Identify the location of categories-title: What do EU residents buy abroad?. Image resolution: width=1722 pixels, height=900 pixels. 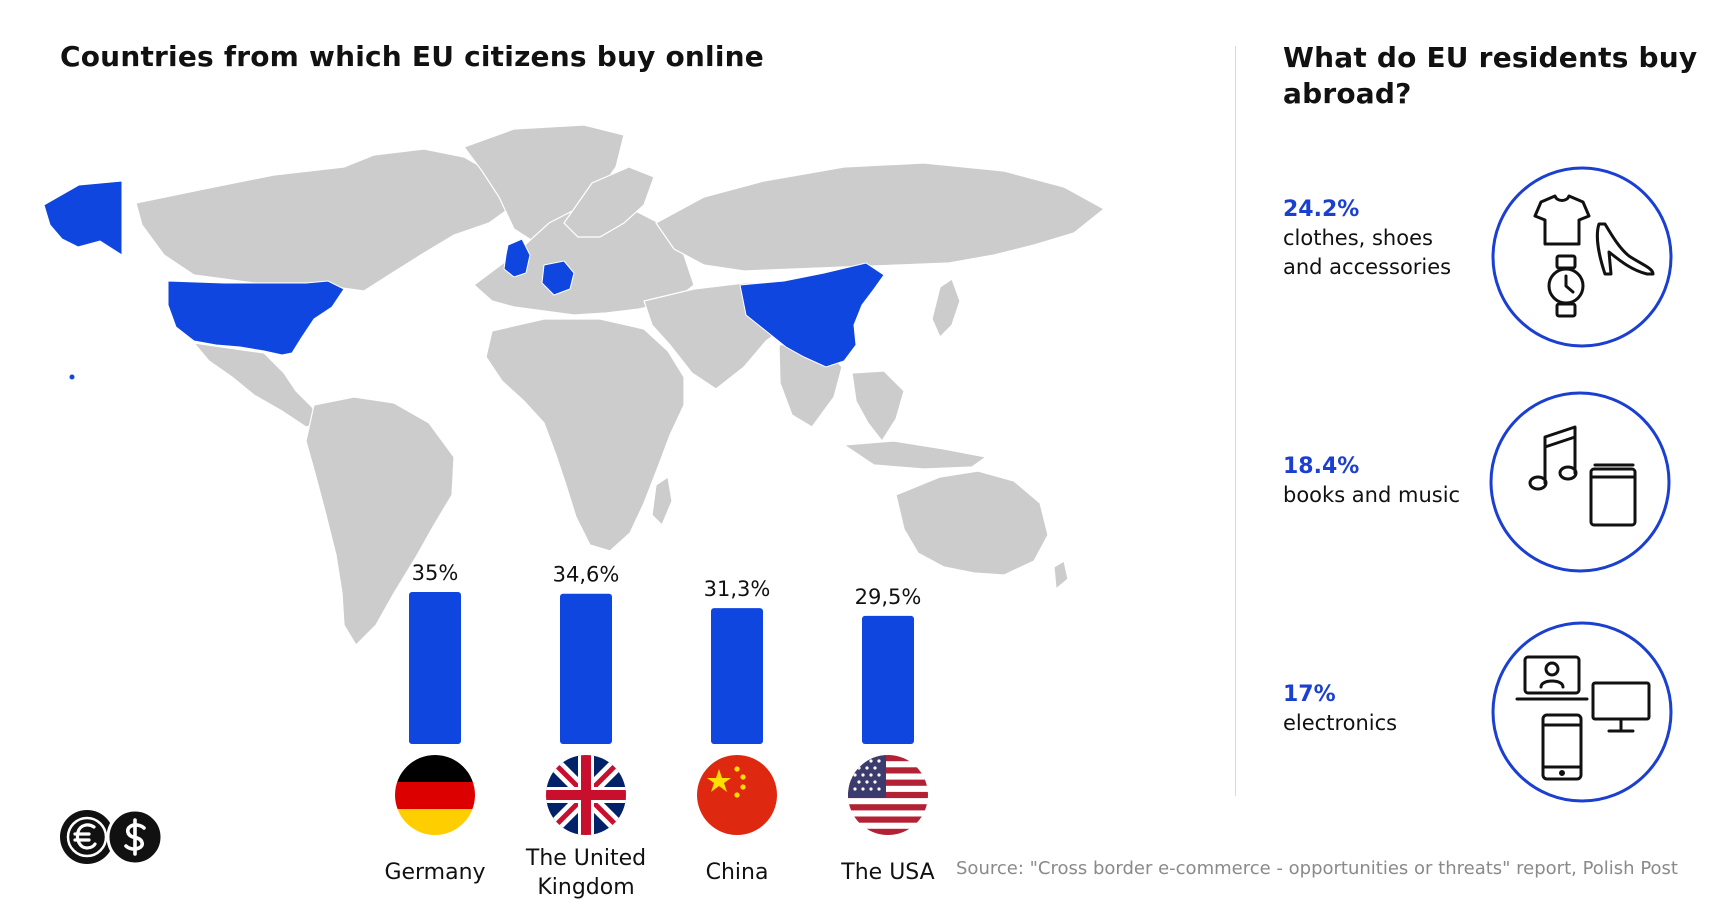
(1490, 75).